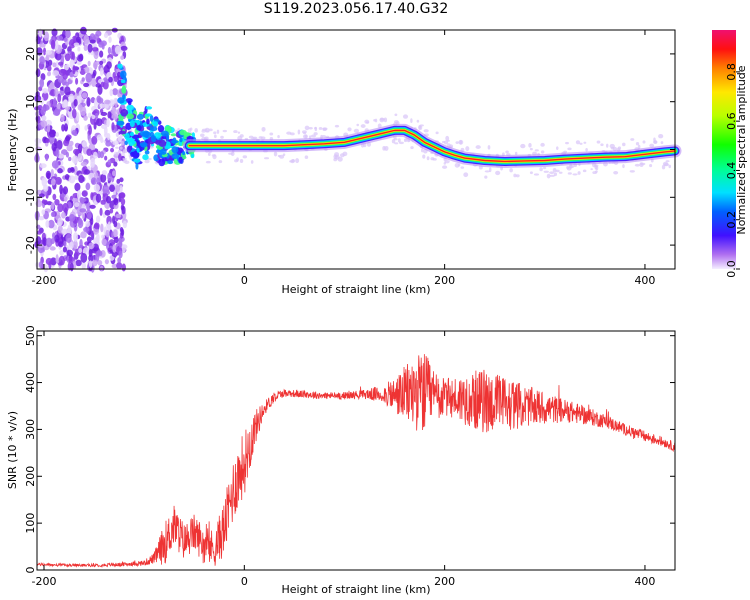  What do you see at coordinates (12, 450) in the screenshot?
I see `snr-ylabel: SNR (10 * v/v)` at bounding box center [12, 450].